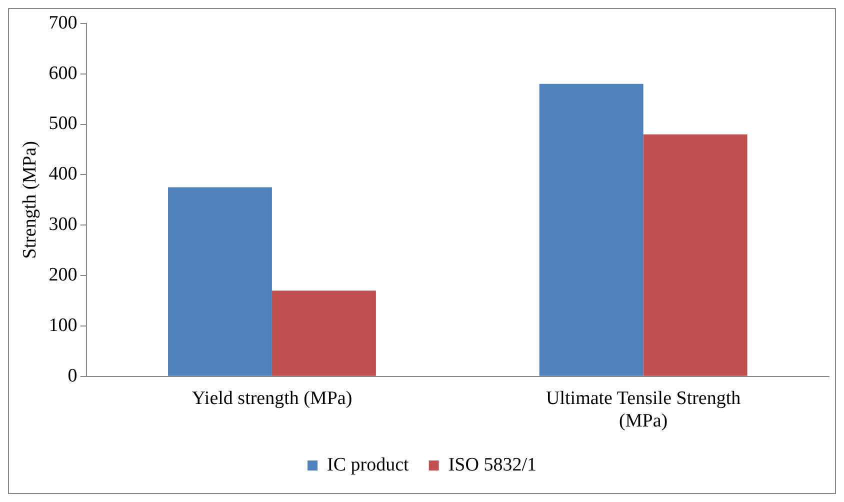 The height and width of the screenshot is (502, 844). I want to click on legend-label: IC product, so click(368, 465).